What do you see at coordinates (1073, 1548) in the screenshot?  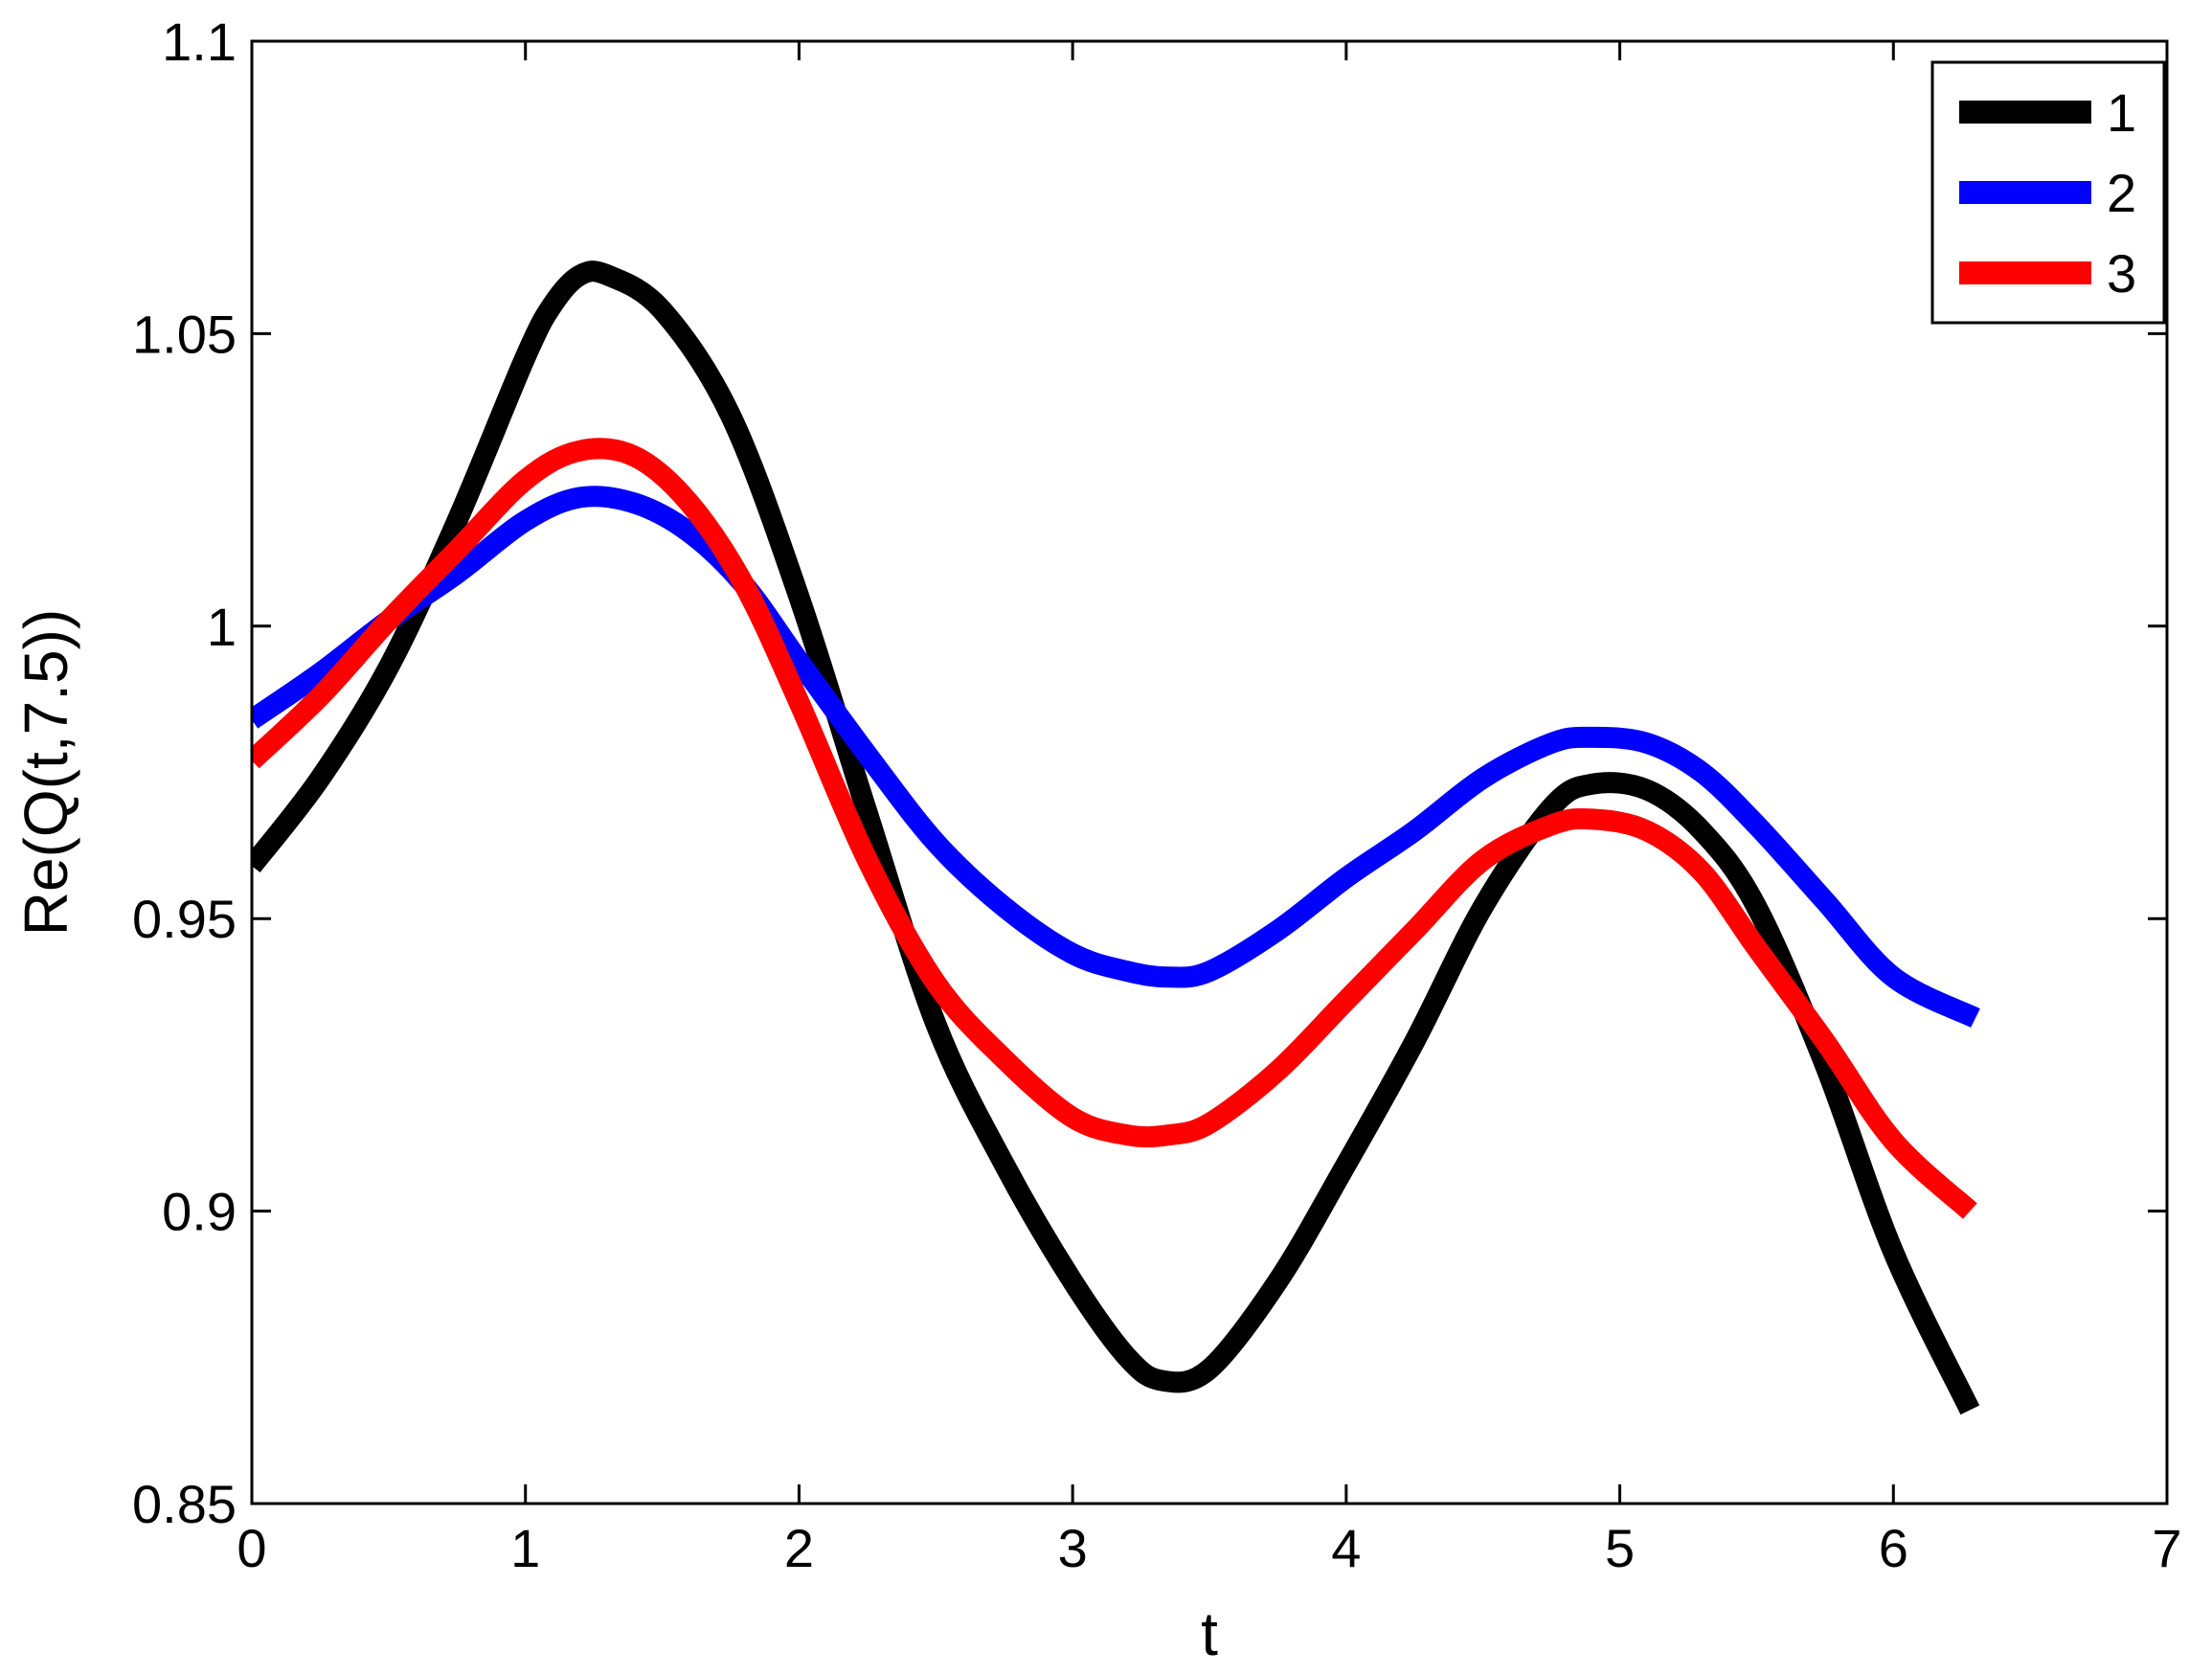 I see `x-tick-label: 3` at bounding box center [1073, 1548].